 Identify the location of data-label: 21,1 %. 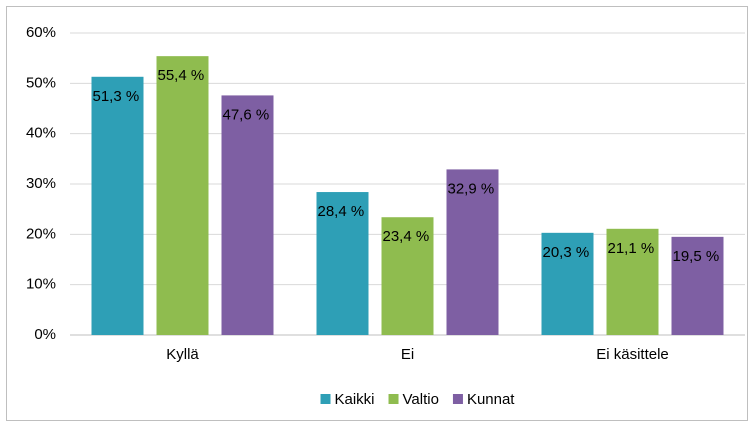
(631, 248).